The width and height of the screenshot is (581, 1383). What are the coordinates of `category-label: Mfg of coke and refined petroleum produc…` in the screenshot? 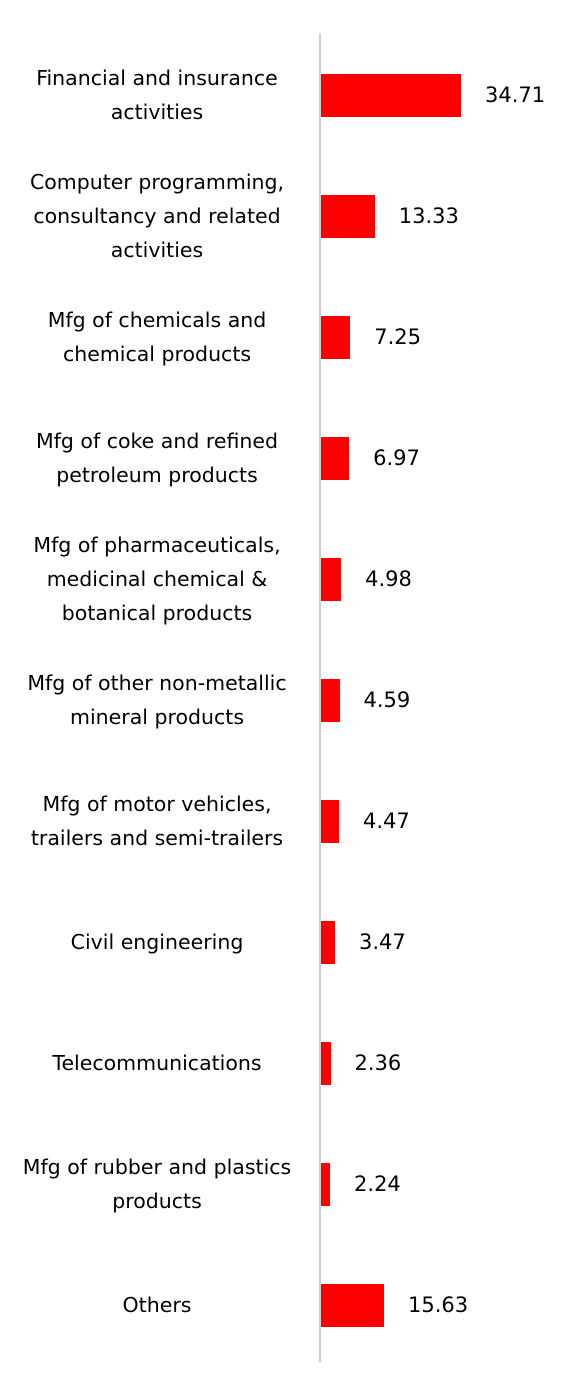 It's located at (157, 458).